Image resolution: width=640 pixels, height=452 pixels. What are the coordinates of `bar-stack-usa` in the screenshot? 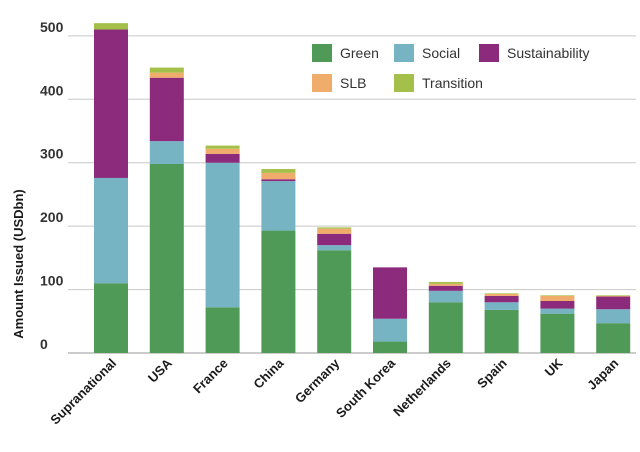 It's located at (166, 210).